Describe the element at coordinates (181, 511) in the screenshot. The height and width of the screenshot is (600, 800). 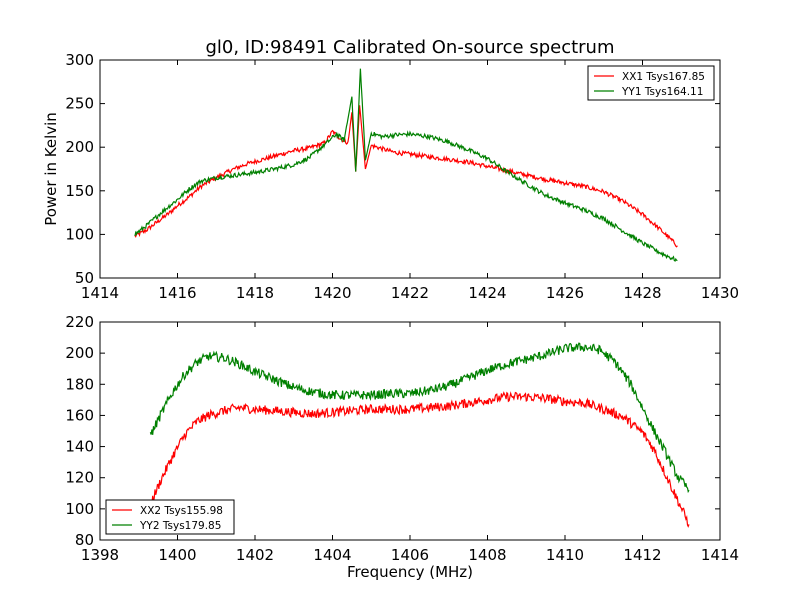
I see `legend-entry-label: XX2 Tsys155.98` at that location.